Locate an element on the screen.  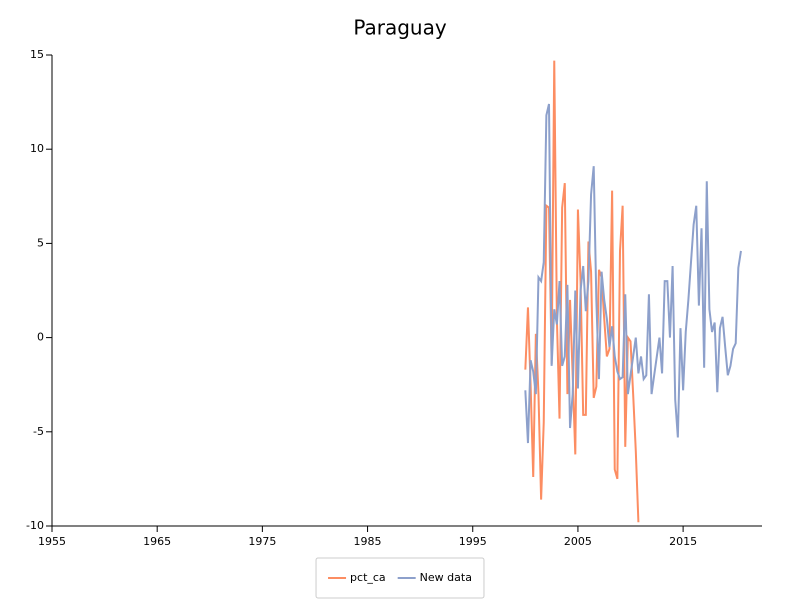
legend: pct_ca New data is located at coordinates (400, 578).